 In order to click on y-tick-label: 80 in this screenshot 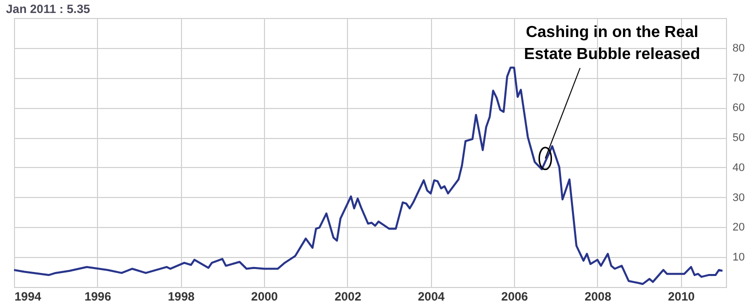, I will do `click(738, 48)`.